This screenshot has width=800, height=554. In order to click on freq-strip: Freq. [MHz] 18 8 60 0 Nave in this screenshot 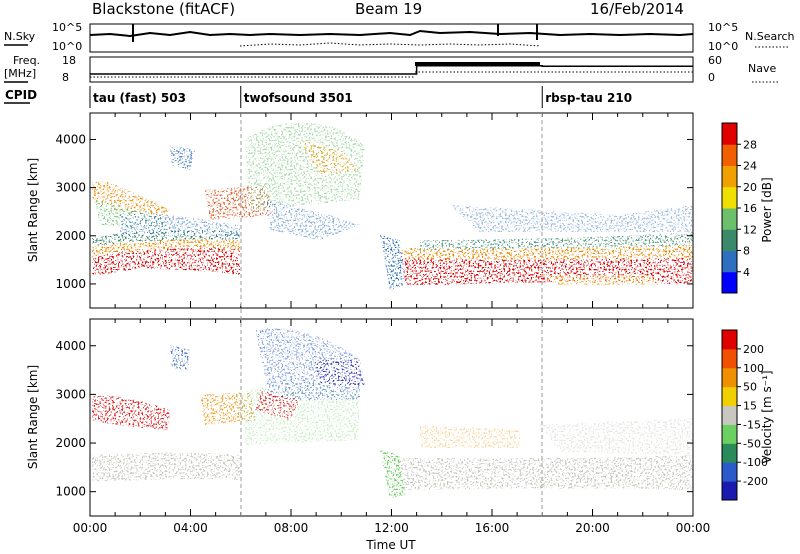, I will do `click(391, 69)`.